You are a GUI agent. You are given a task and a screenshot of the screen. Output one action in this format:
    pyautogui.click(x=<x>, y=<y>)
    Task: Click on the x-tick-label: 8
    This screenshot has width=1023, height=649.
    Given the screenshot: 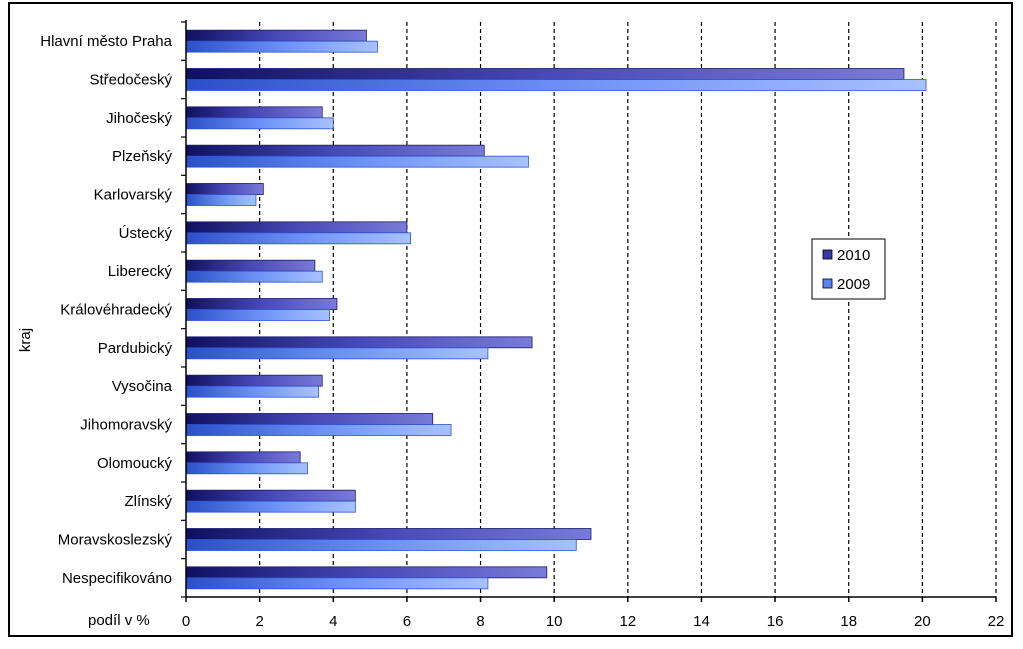 What is the action you would take?
    pyautogui.click(x=480, y=621)
    